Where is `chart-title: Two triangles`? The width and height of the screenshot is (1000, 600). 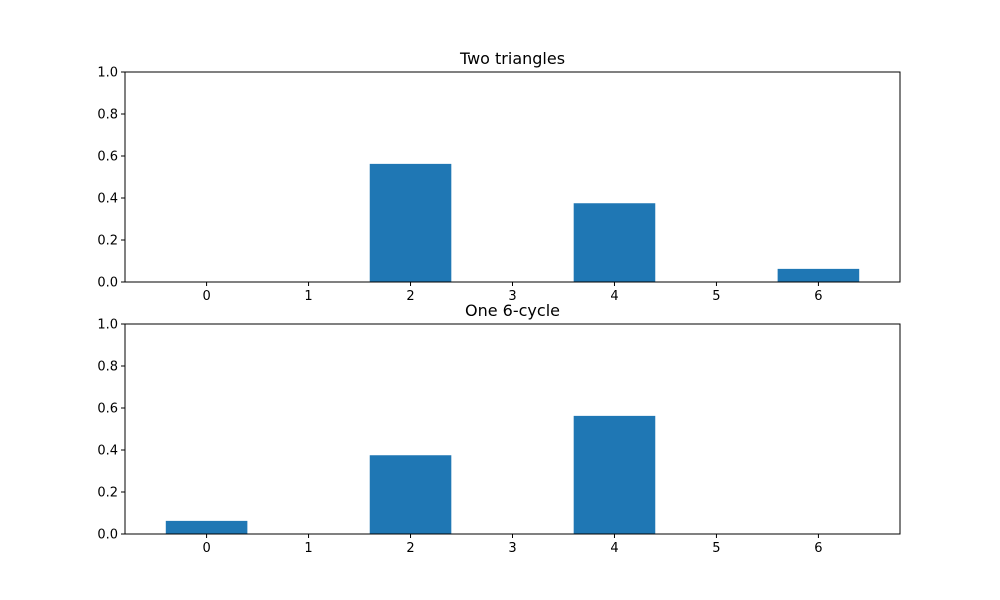
chart-title: Two triangles is located at coordinates (512, 58).